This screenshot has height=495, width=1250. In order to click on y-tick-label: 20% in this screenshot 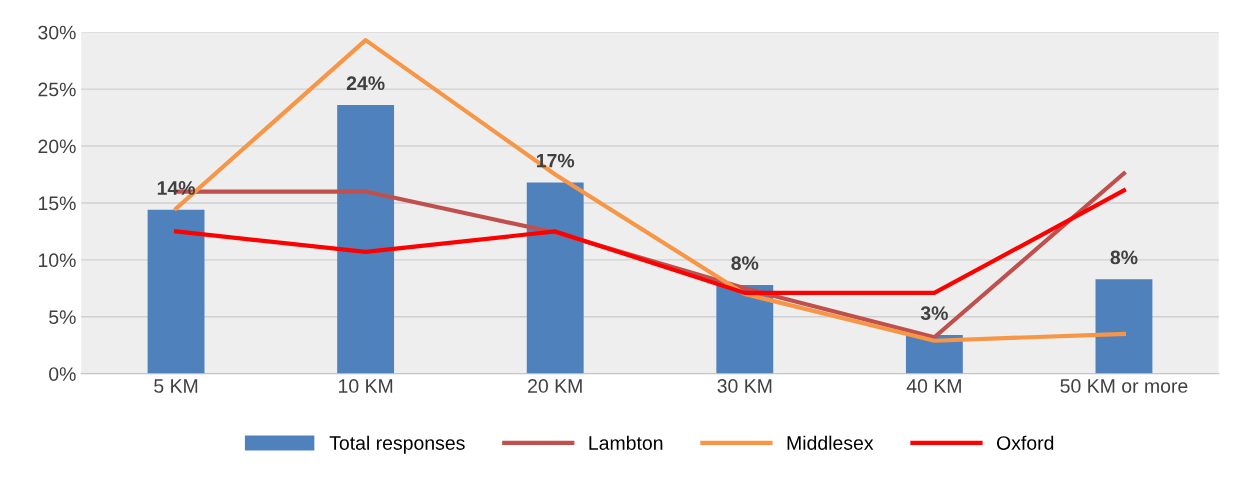, I will do `click(57, 146)`.